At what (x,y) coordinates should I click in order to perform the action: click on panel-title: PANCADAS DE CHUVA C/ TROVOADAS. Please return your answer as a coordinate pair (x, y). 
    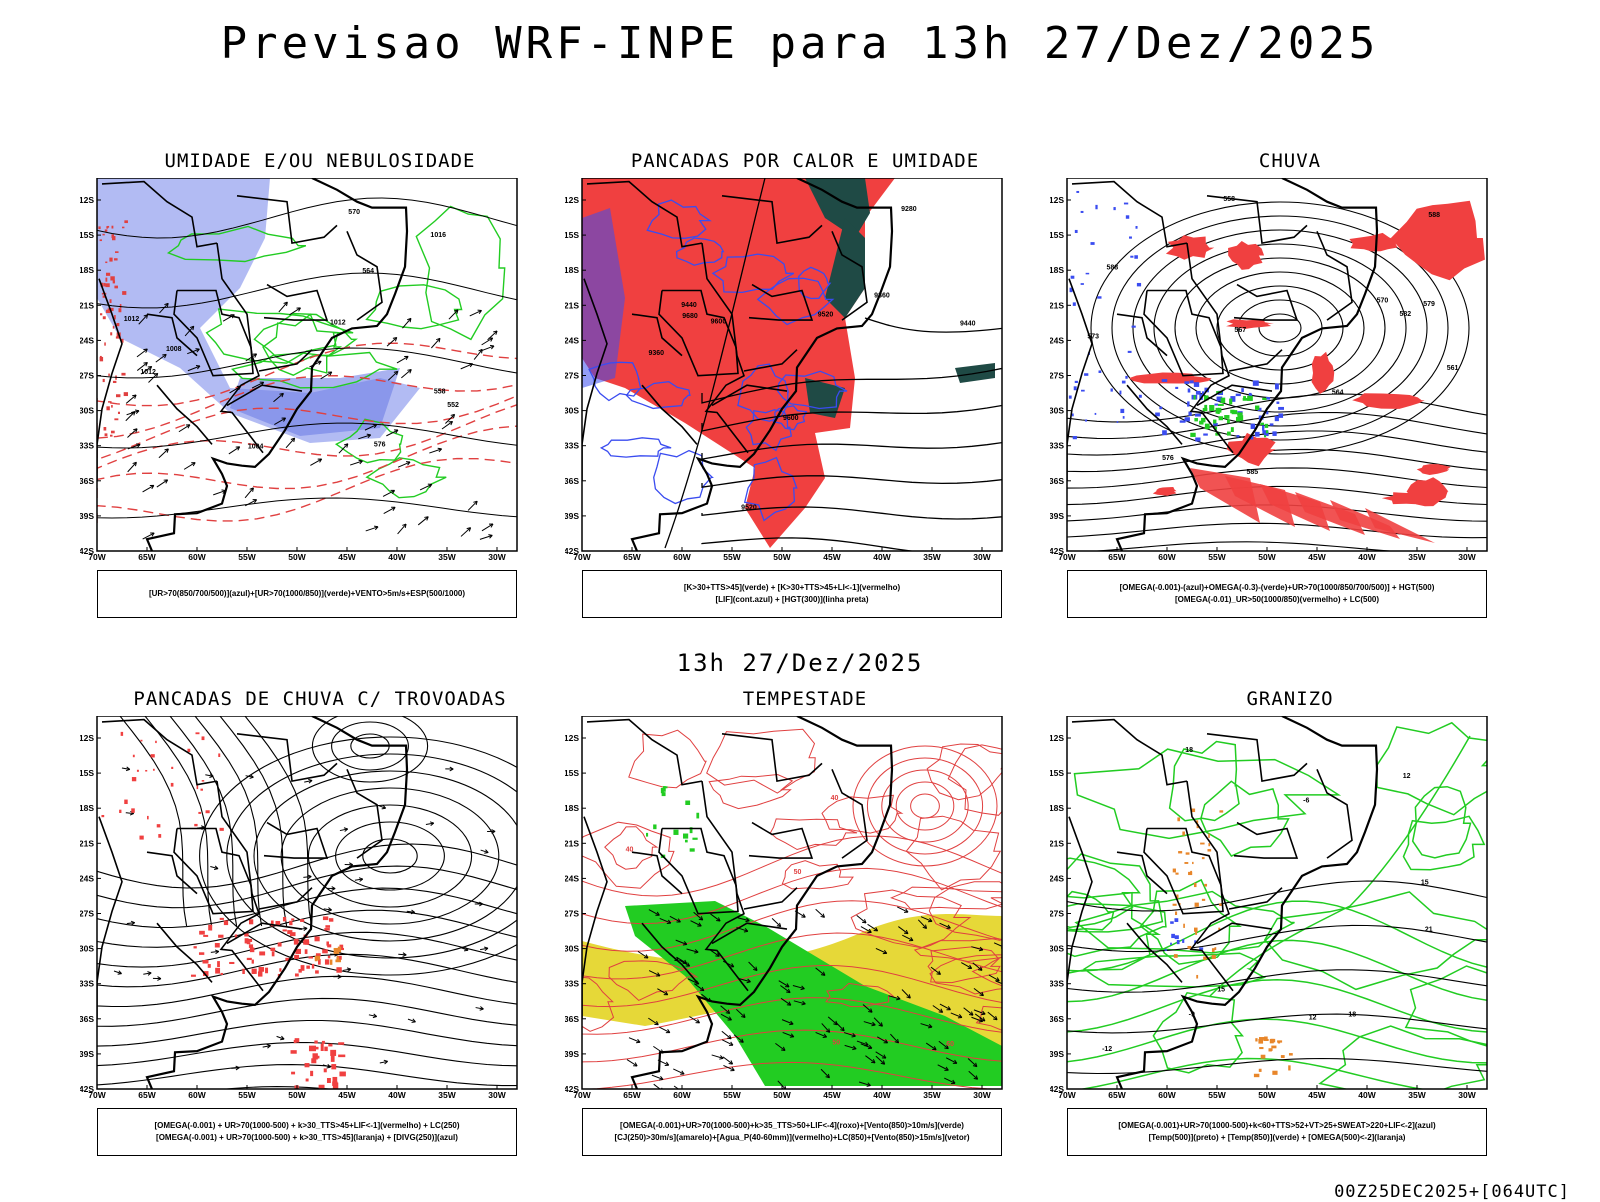
    Looking at the image, I should click on (320, 699).